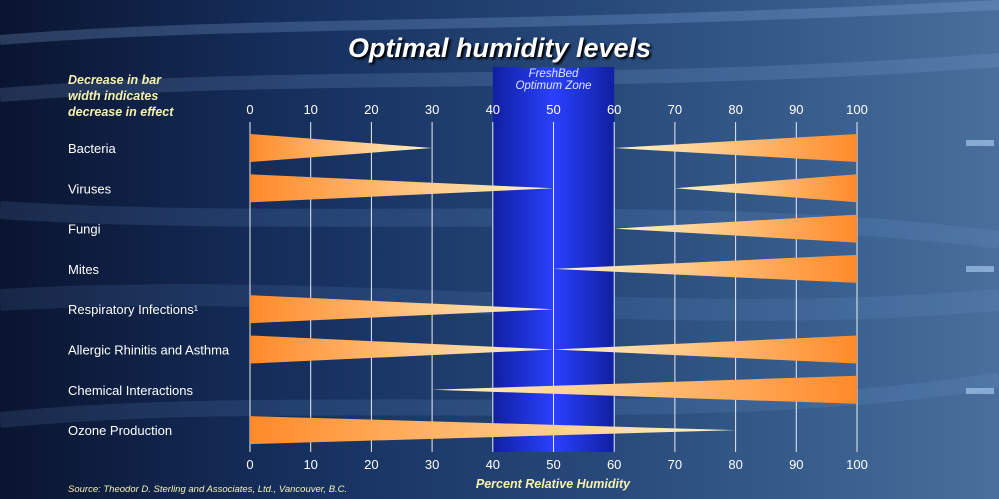 This screenshot has width=999, height=499. Describe the element at coordinates (857, 464) in the screenshot. I see `x-tick-label-bottom: 100` at that location.